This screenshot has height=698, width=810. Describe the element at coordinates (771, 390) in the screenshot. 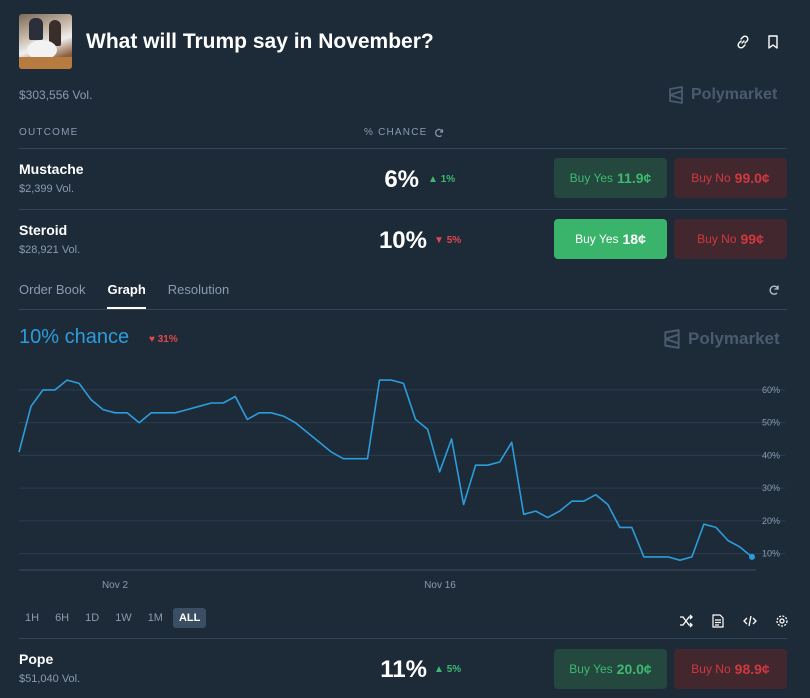

I see `y-tick-label: 60%` at that location.